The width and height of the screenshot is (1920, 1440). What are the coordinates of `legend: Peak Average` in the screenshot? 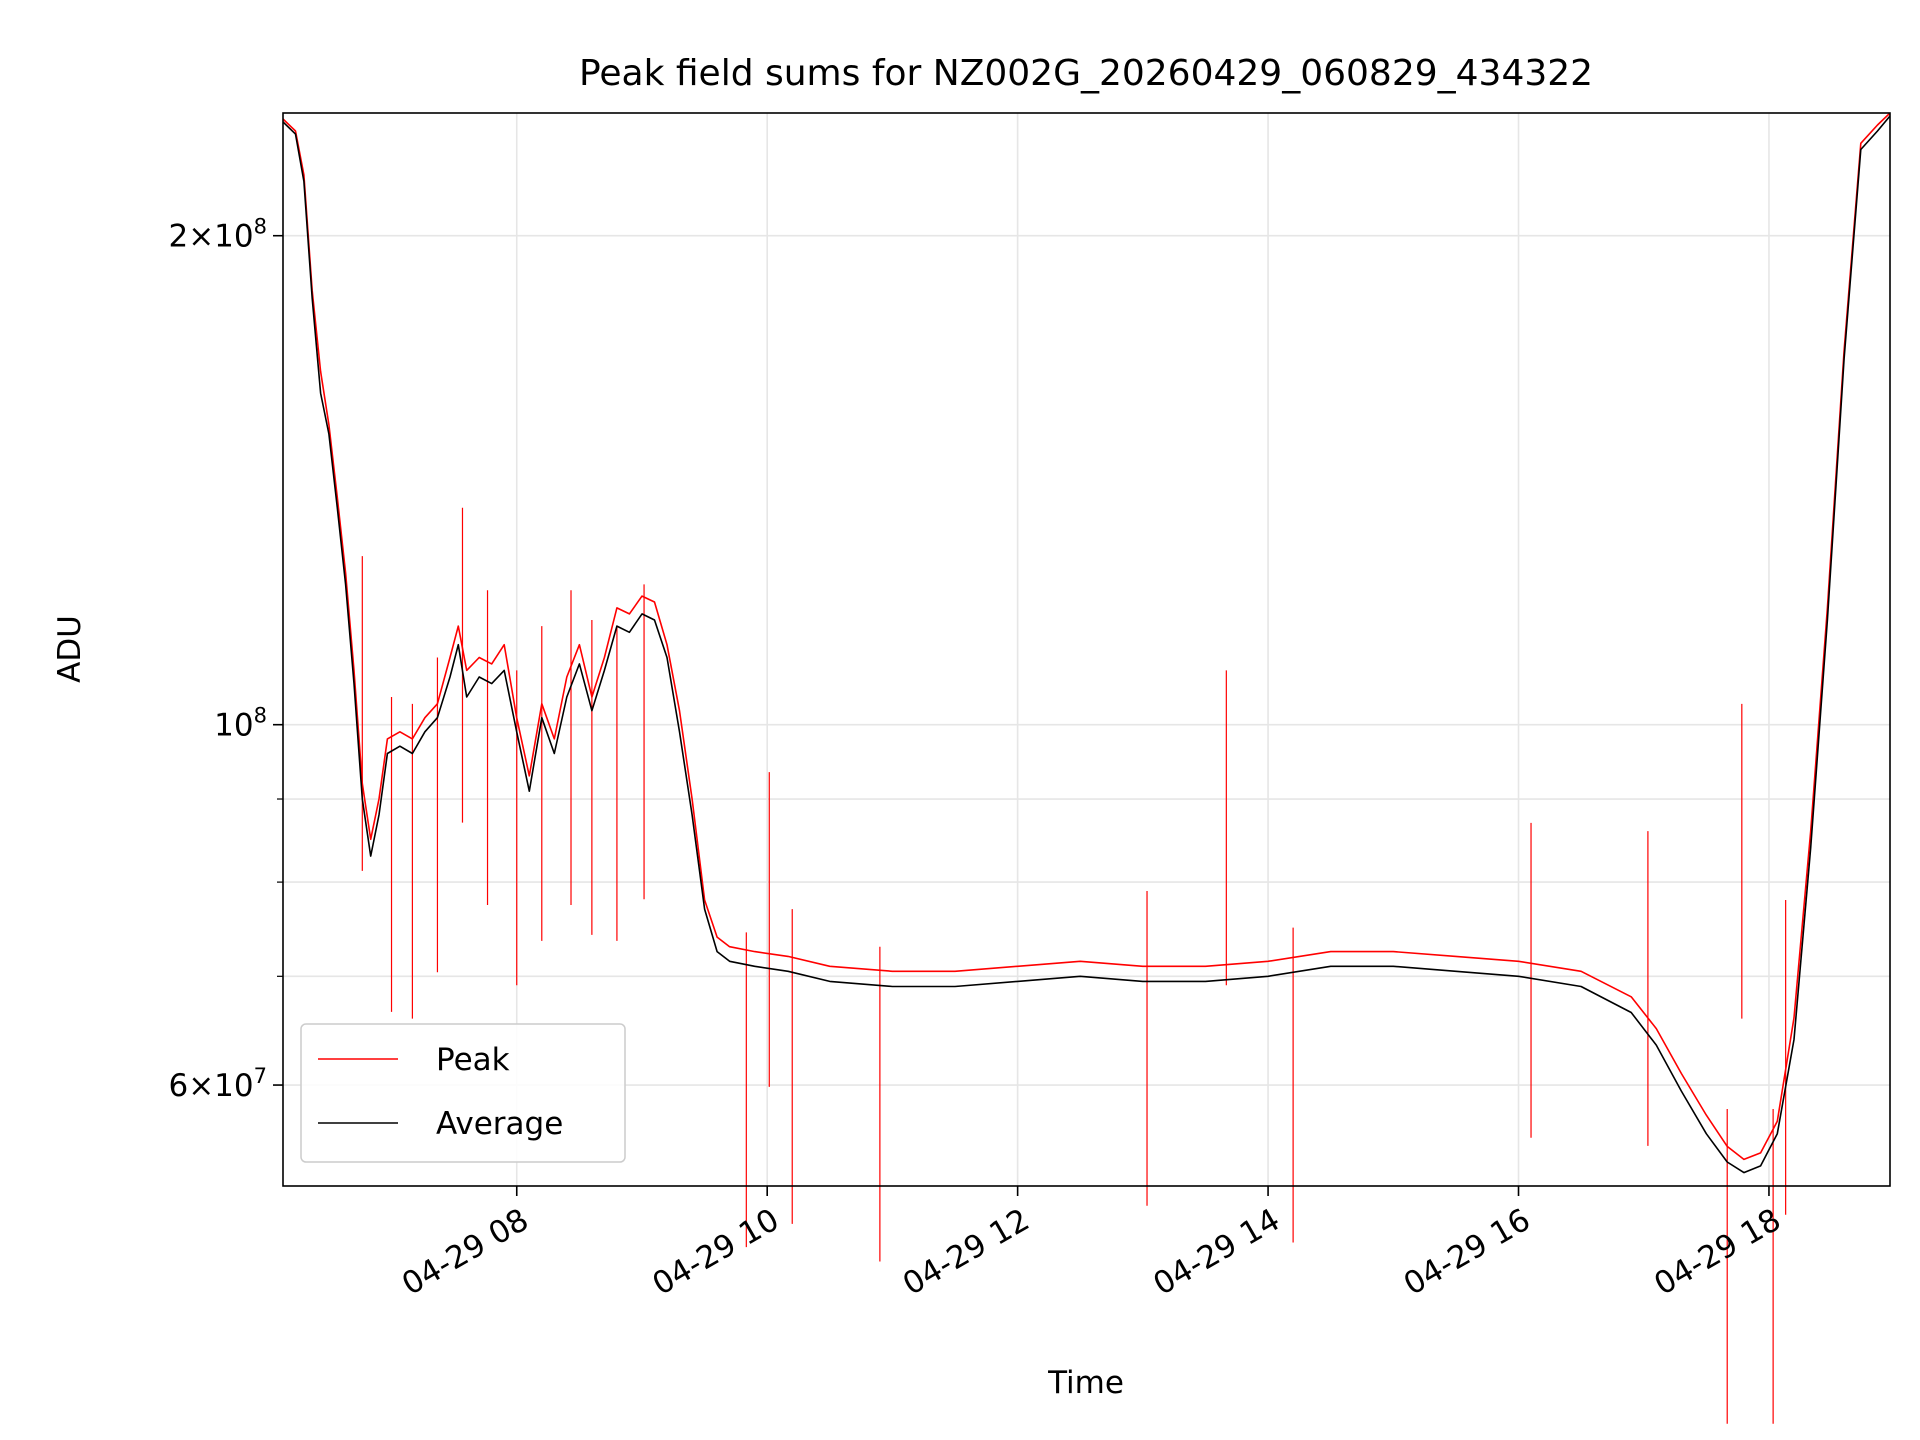 It's located at (463, 1093).